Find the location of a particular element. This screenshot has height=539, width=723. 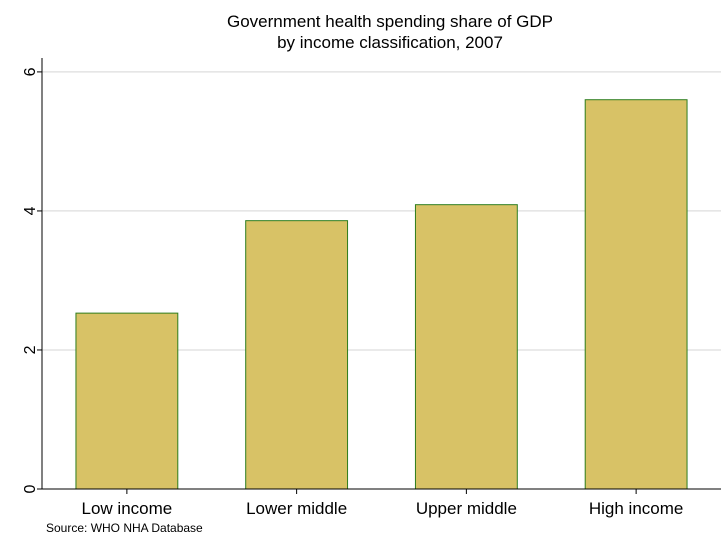

bar-upper-middle is located at coordinates (466, 347).